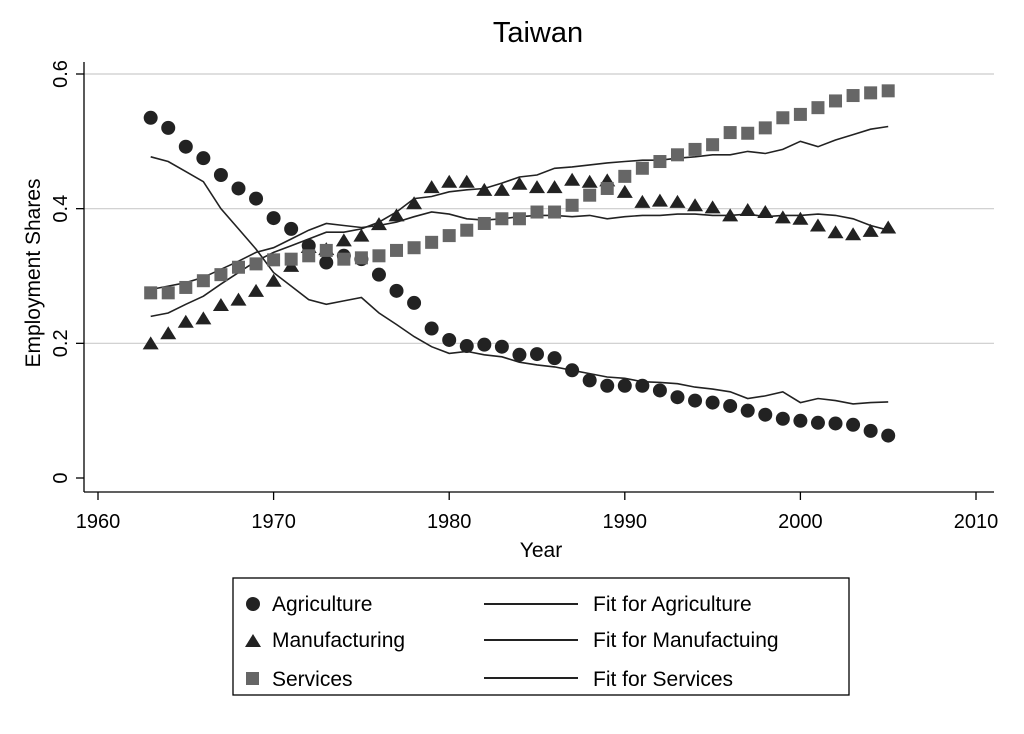 Image resolution: width=1024 pixels, height=734 pixels. Describe the element at coordinates (61, 209) in the screenshot. I see `y-tick-label: 0.4` at that location.